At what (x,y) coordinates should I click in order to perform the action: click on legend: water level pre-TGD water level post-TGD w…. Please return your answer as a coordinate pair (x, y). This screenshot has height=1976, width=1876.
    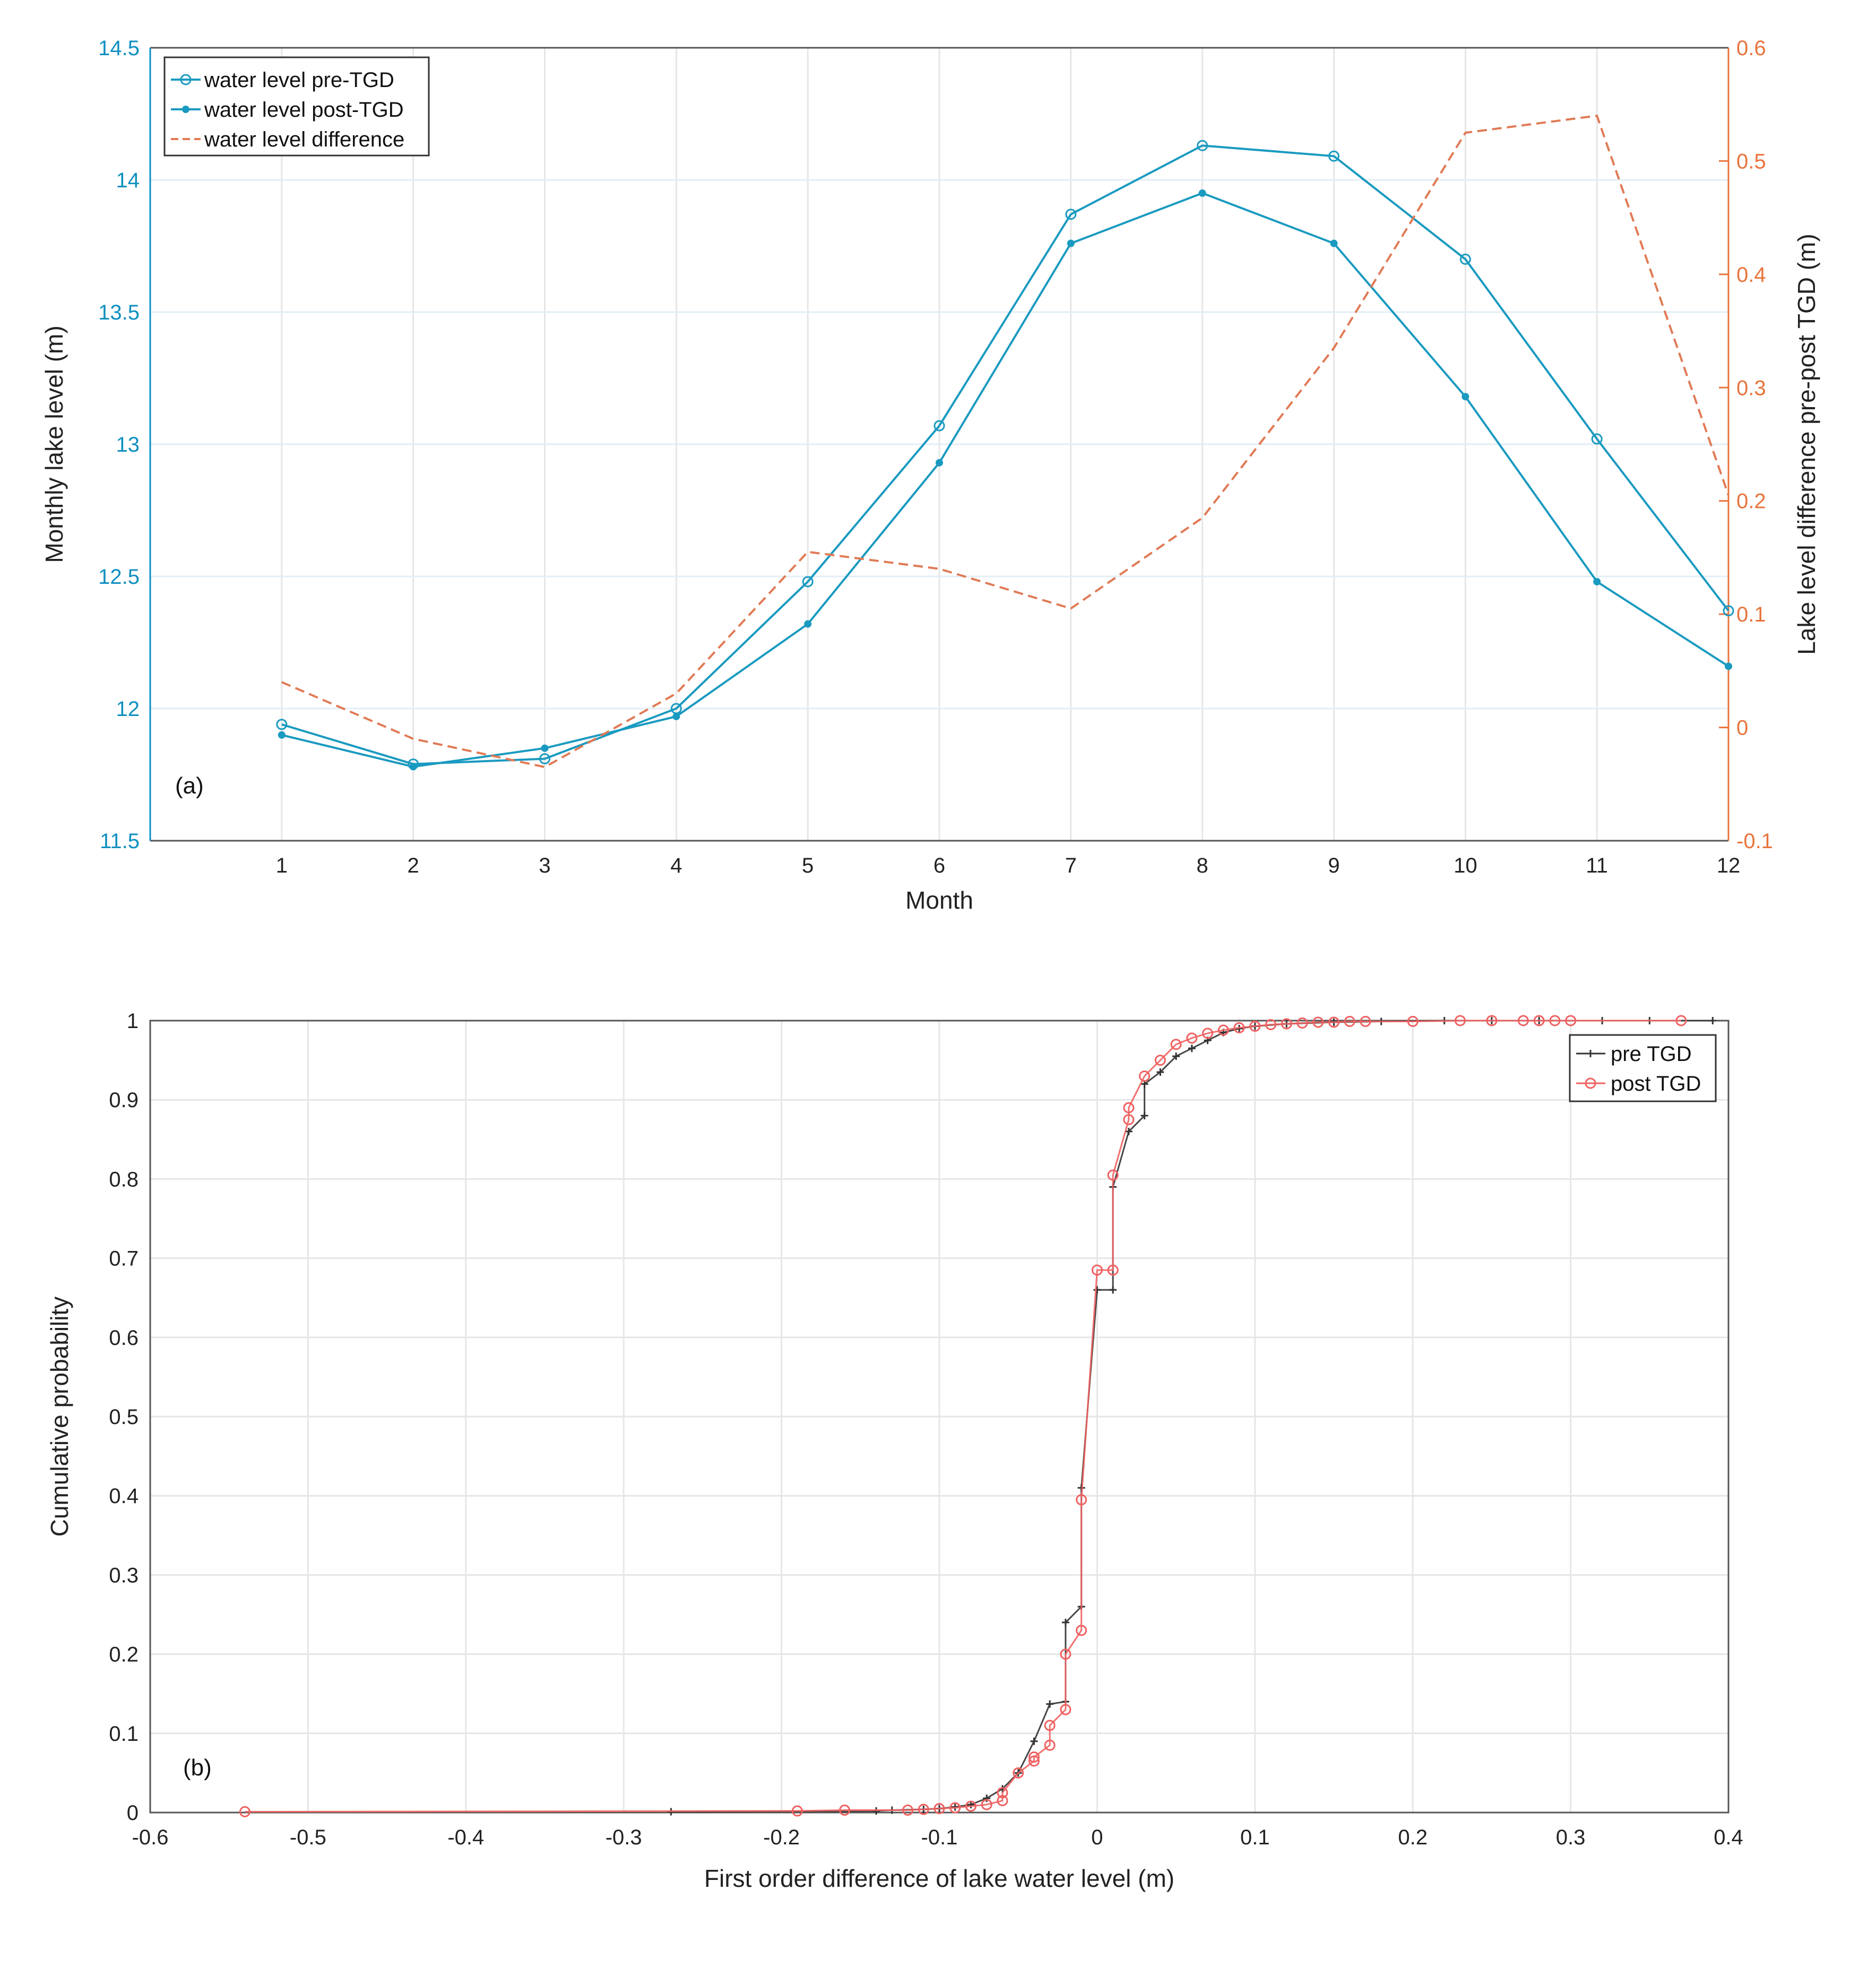
    Looking at the image, I should click on (297, 107).